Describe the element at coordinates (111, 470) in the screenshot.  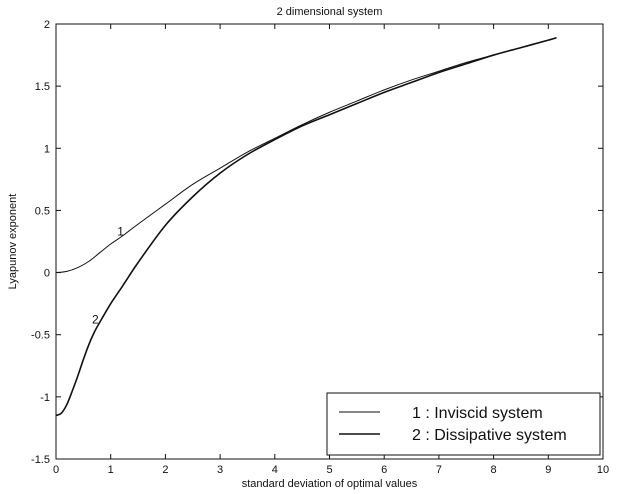
I see `x-tick-label: 1` at that location.